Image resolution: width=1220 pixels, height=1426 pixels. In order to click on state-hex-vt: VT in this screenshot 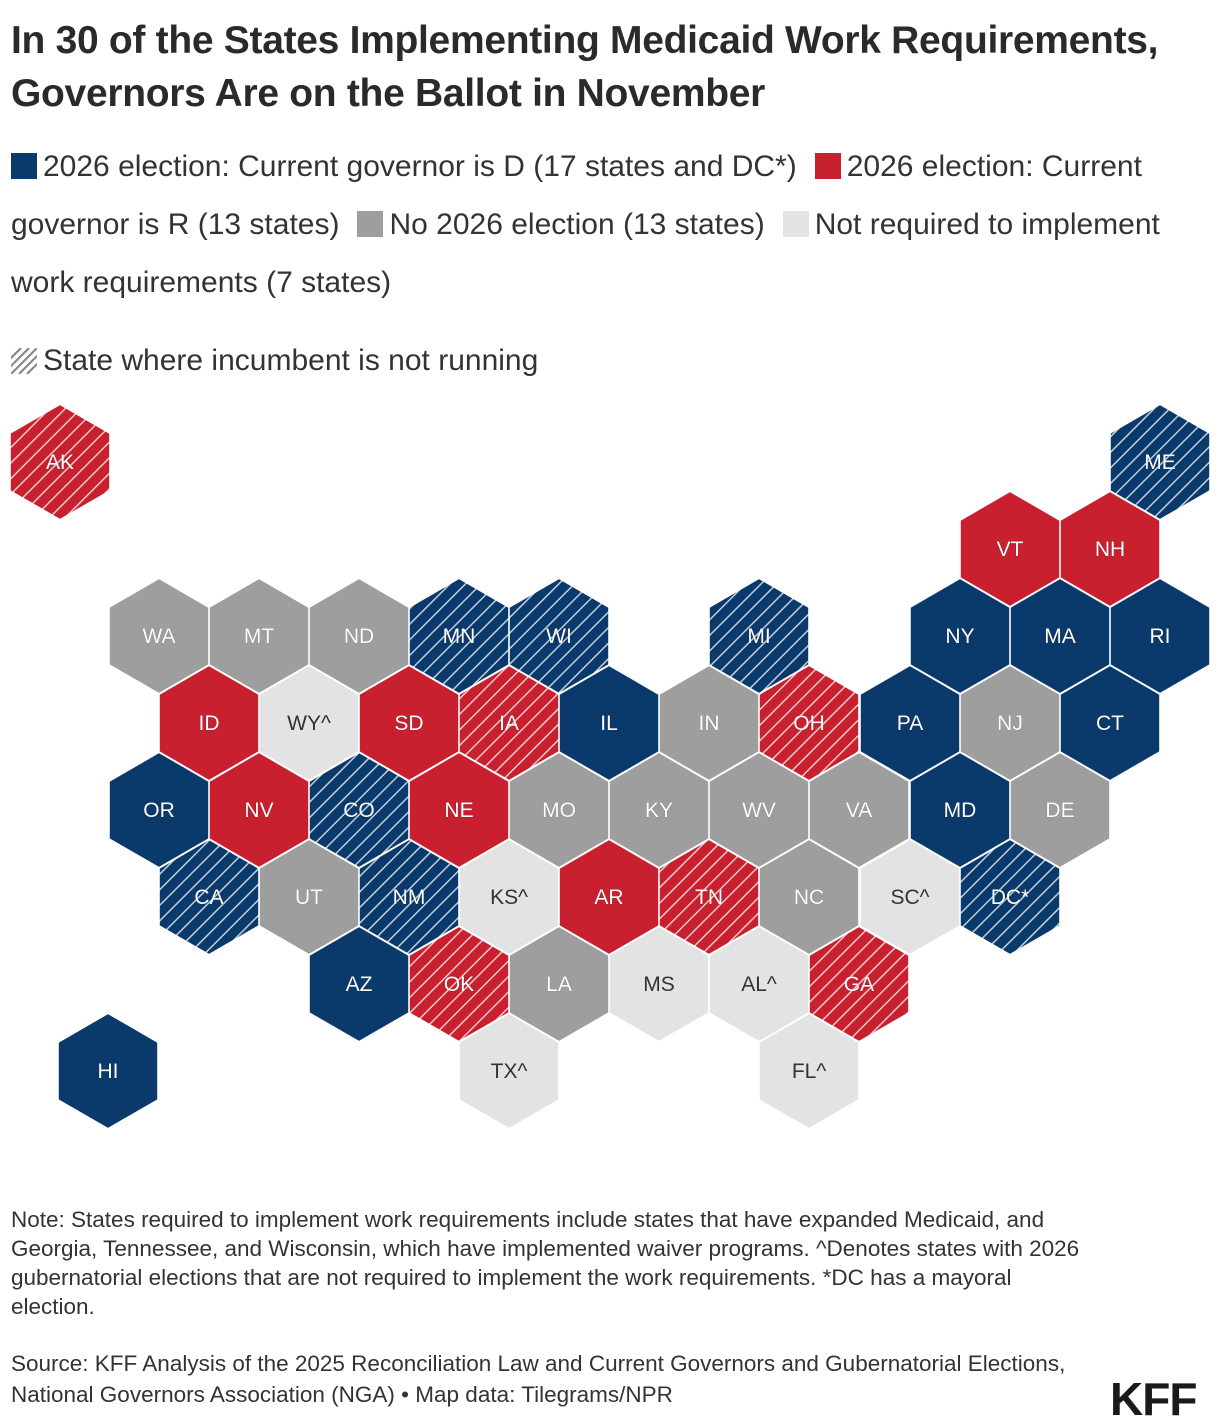, I will do `click(1010, 549)`.